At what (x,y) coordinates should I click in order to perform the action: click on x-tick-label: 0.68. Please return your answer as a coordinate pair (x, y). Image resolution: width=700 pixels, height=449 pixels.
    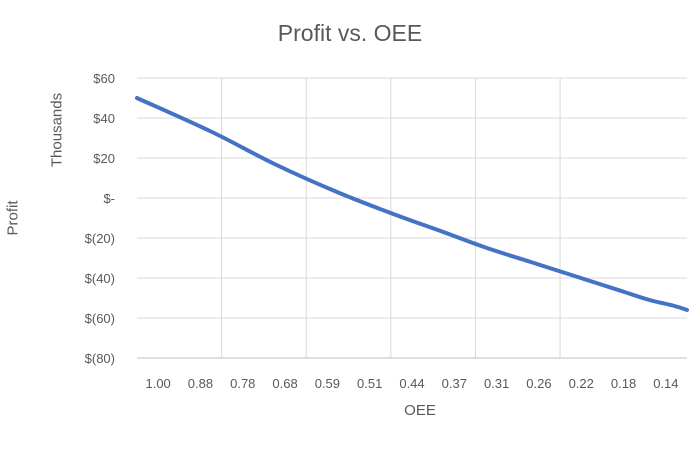
    Looking at the image, I should click on (284, 383).